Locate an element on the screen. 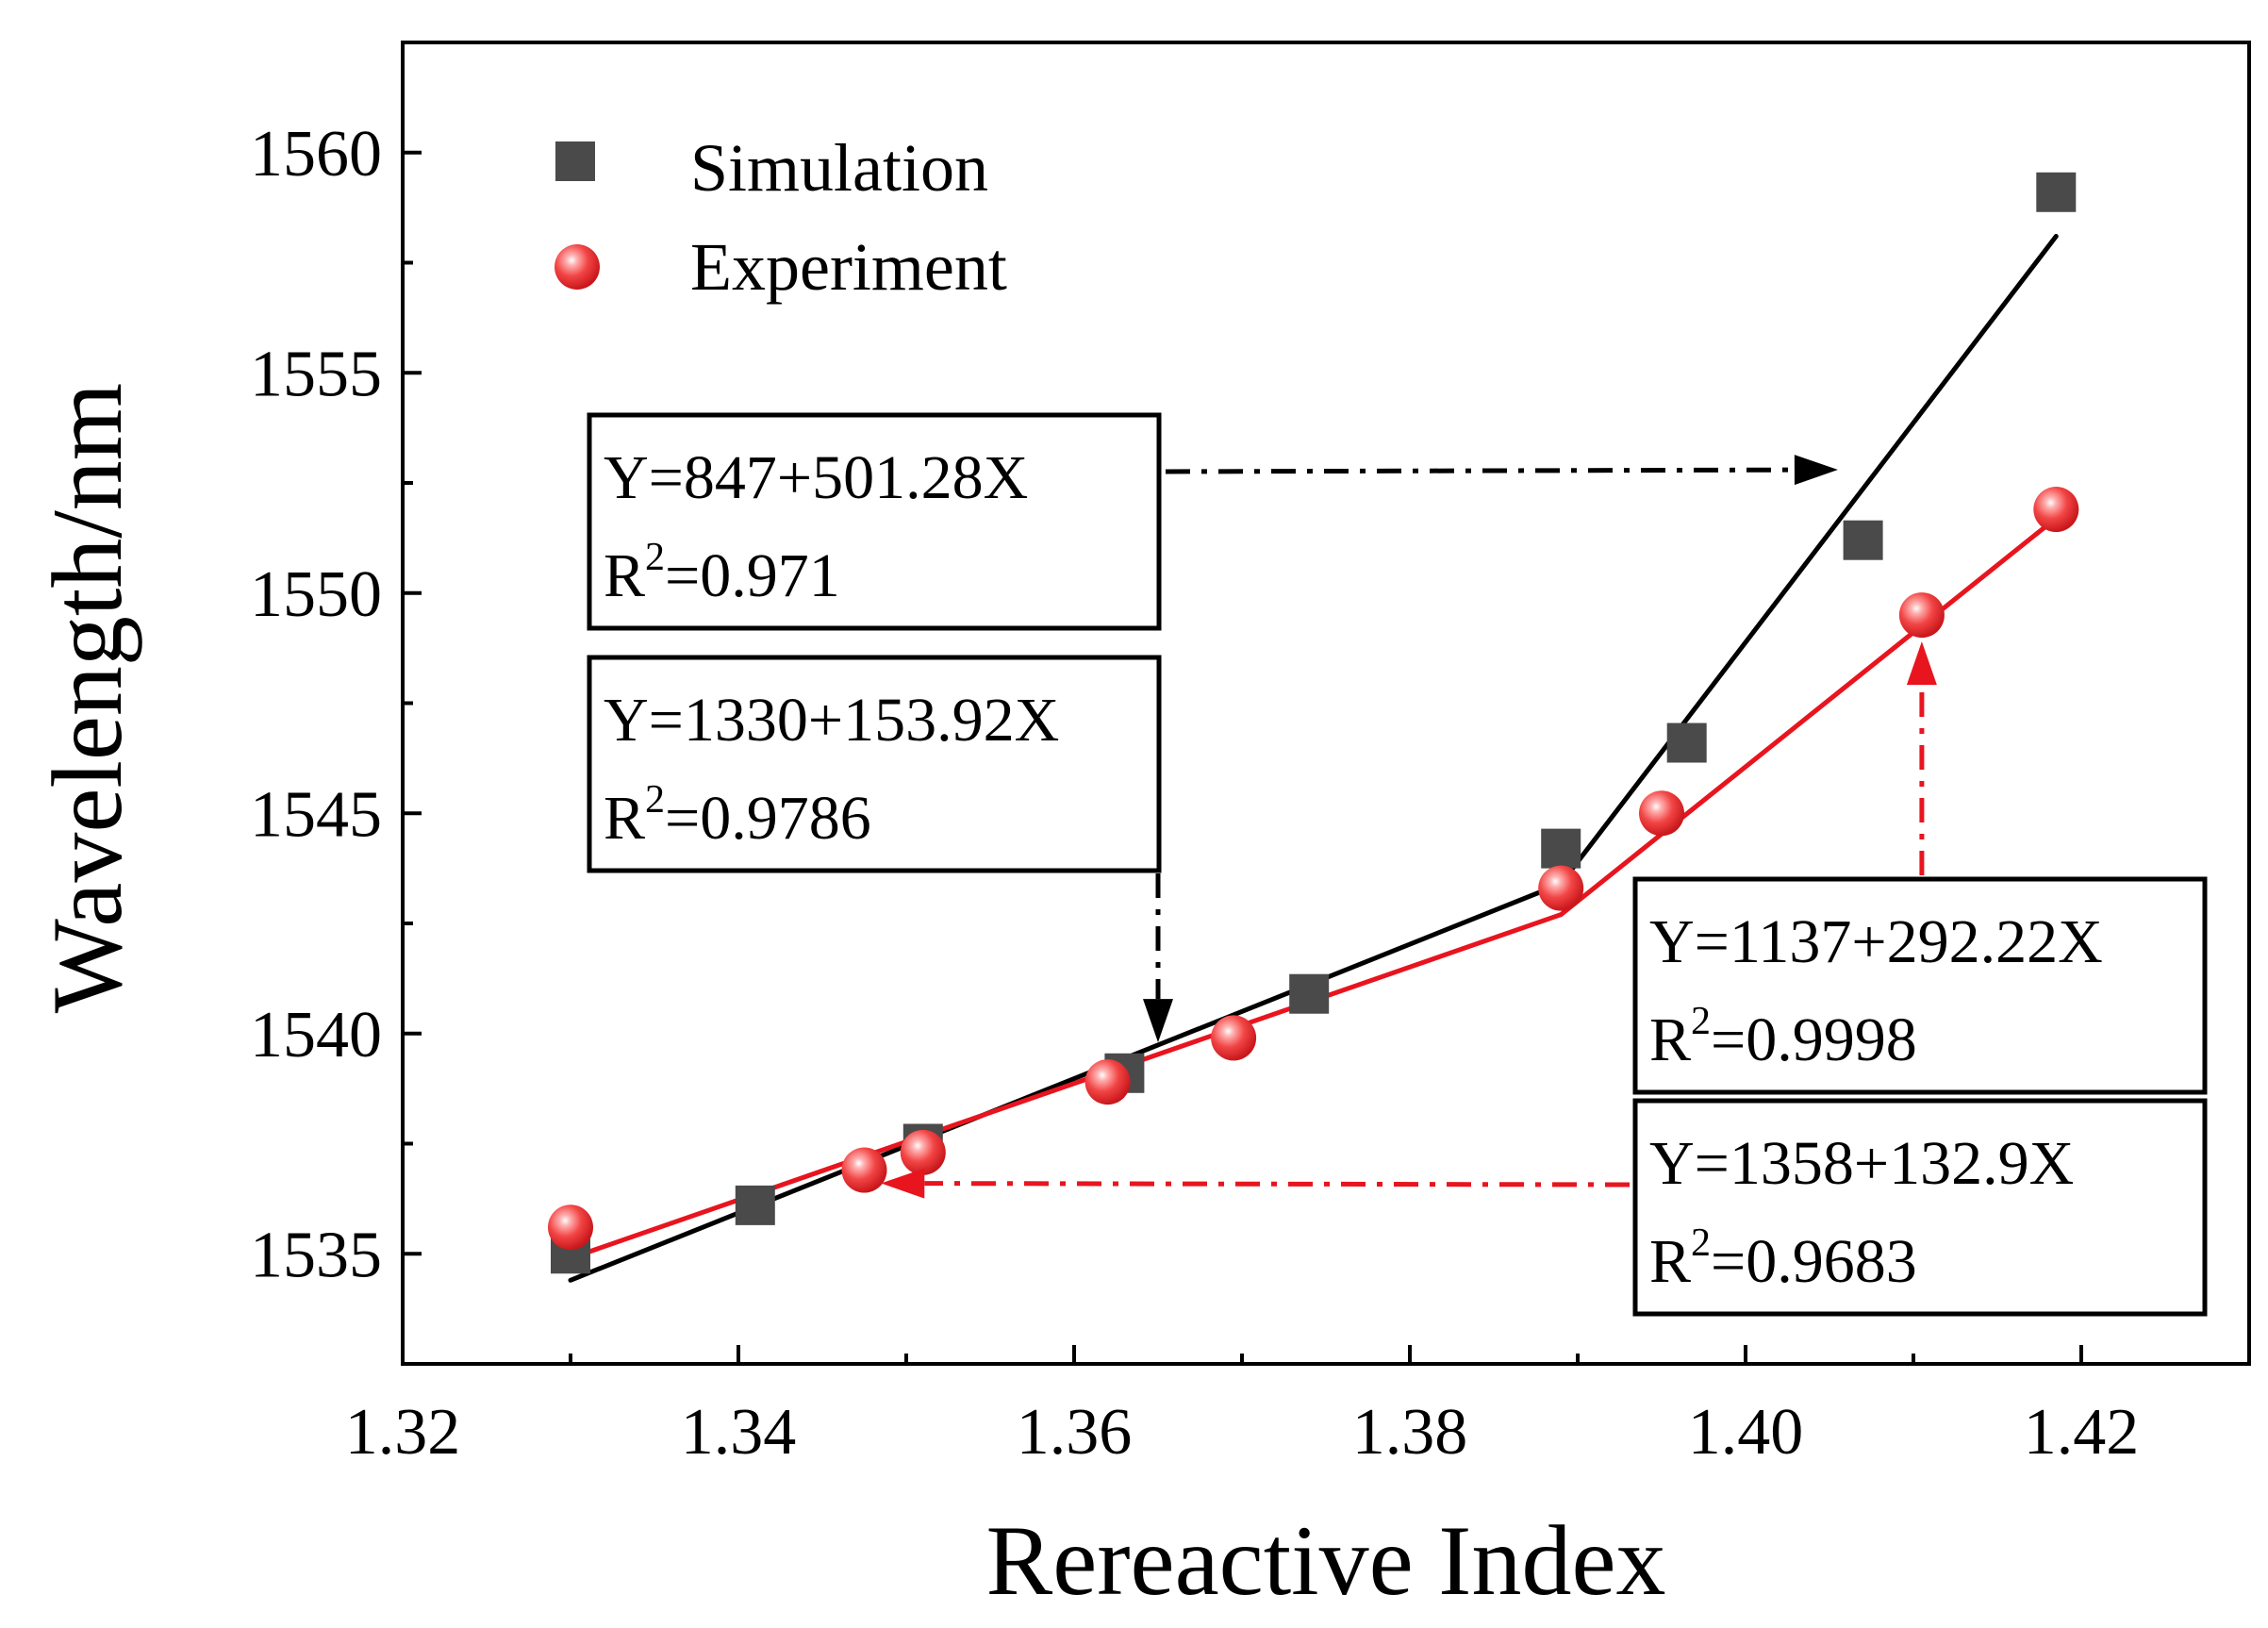 The height and width of the screenshot is (1628, 2268). arrow-3-head is located at coordinates (1921, 663).